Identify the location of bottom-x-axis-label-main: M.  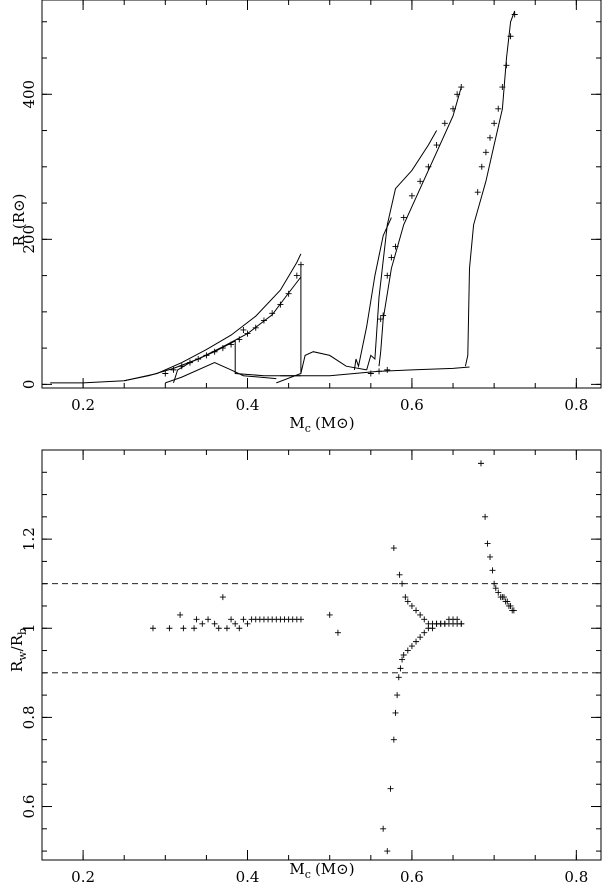
(296, 869).